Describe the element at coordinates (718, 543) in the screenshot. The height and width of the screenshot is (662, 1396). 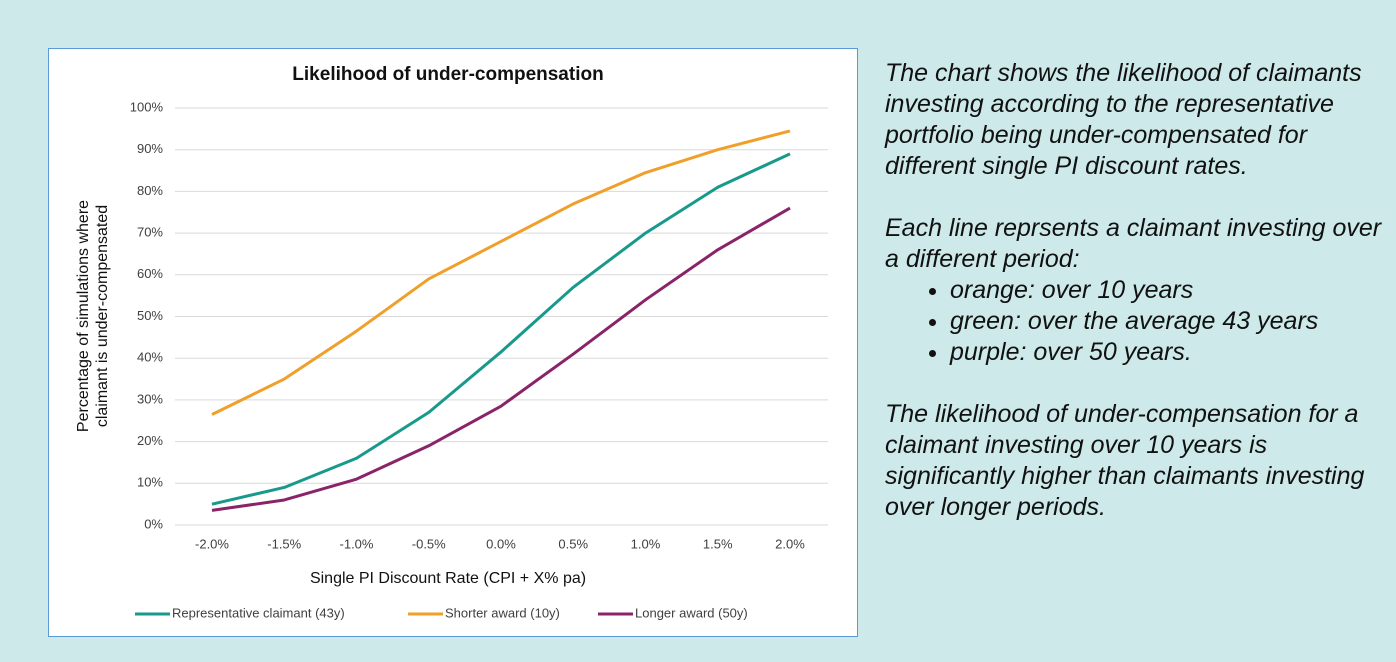
I see `x-tick-label: 1.5%` at that location.